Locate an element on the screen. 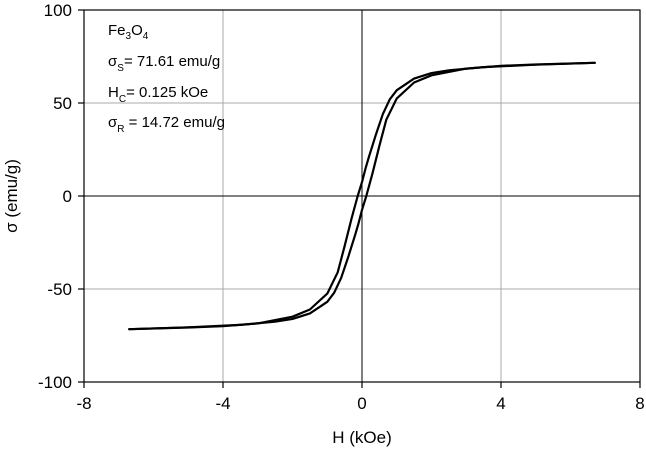 The image size is (646, 449). x-tick-label: 0 is located at coordinates (361, 403).